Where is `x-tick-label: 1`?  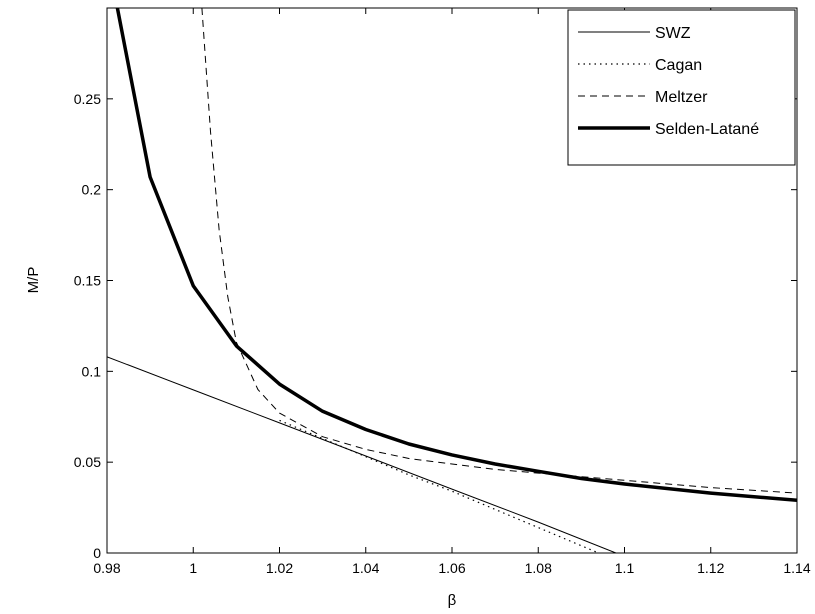 x-tick-label: 1 is located at coordinates (193, 568).